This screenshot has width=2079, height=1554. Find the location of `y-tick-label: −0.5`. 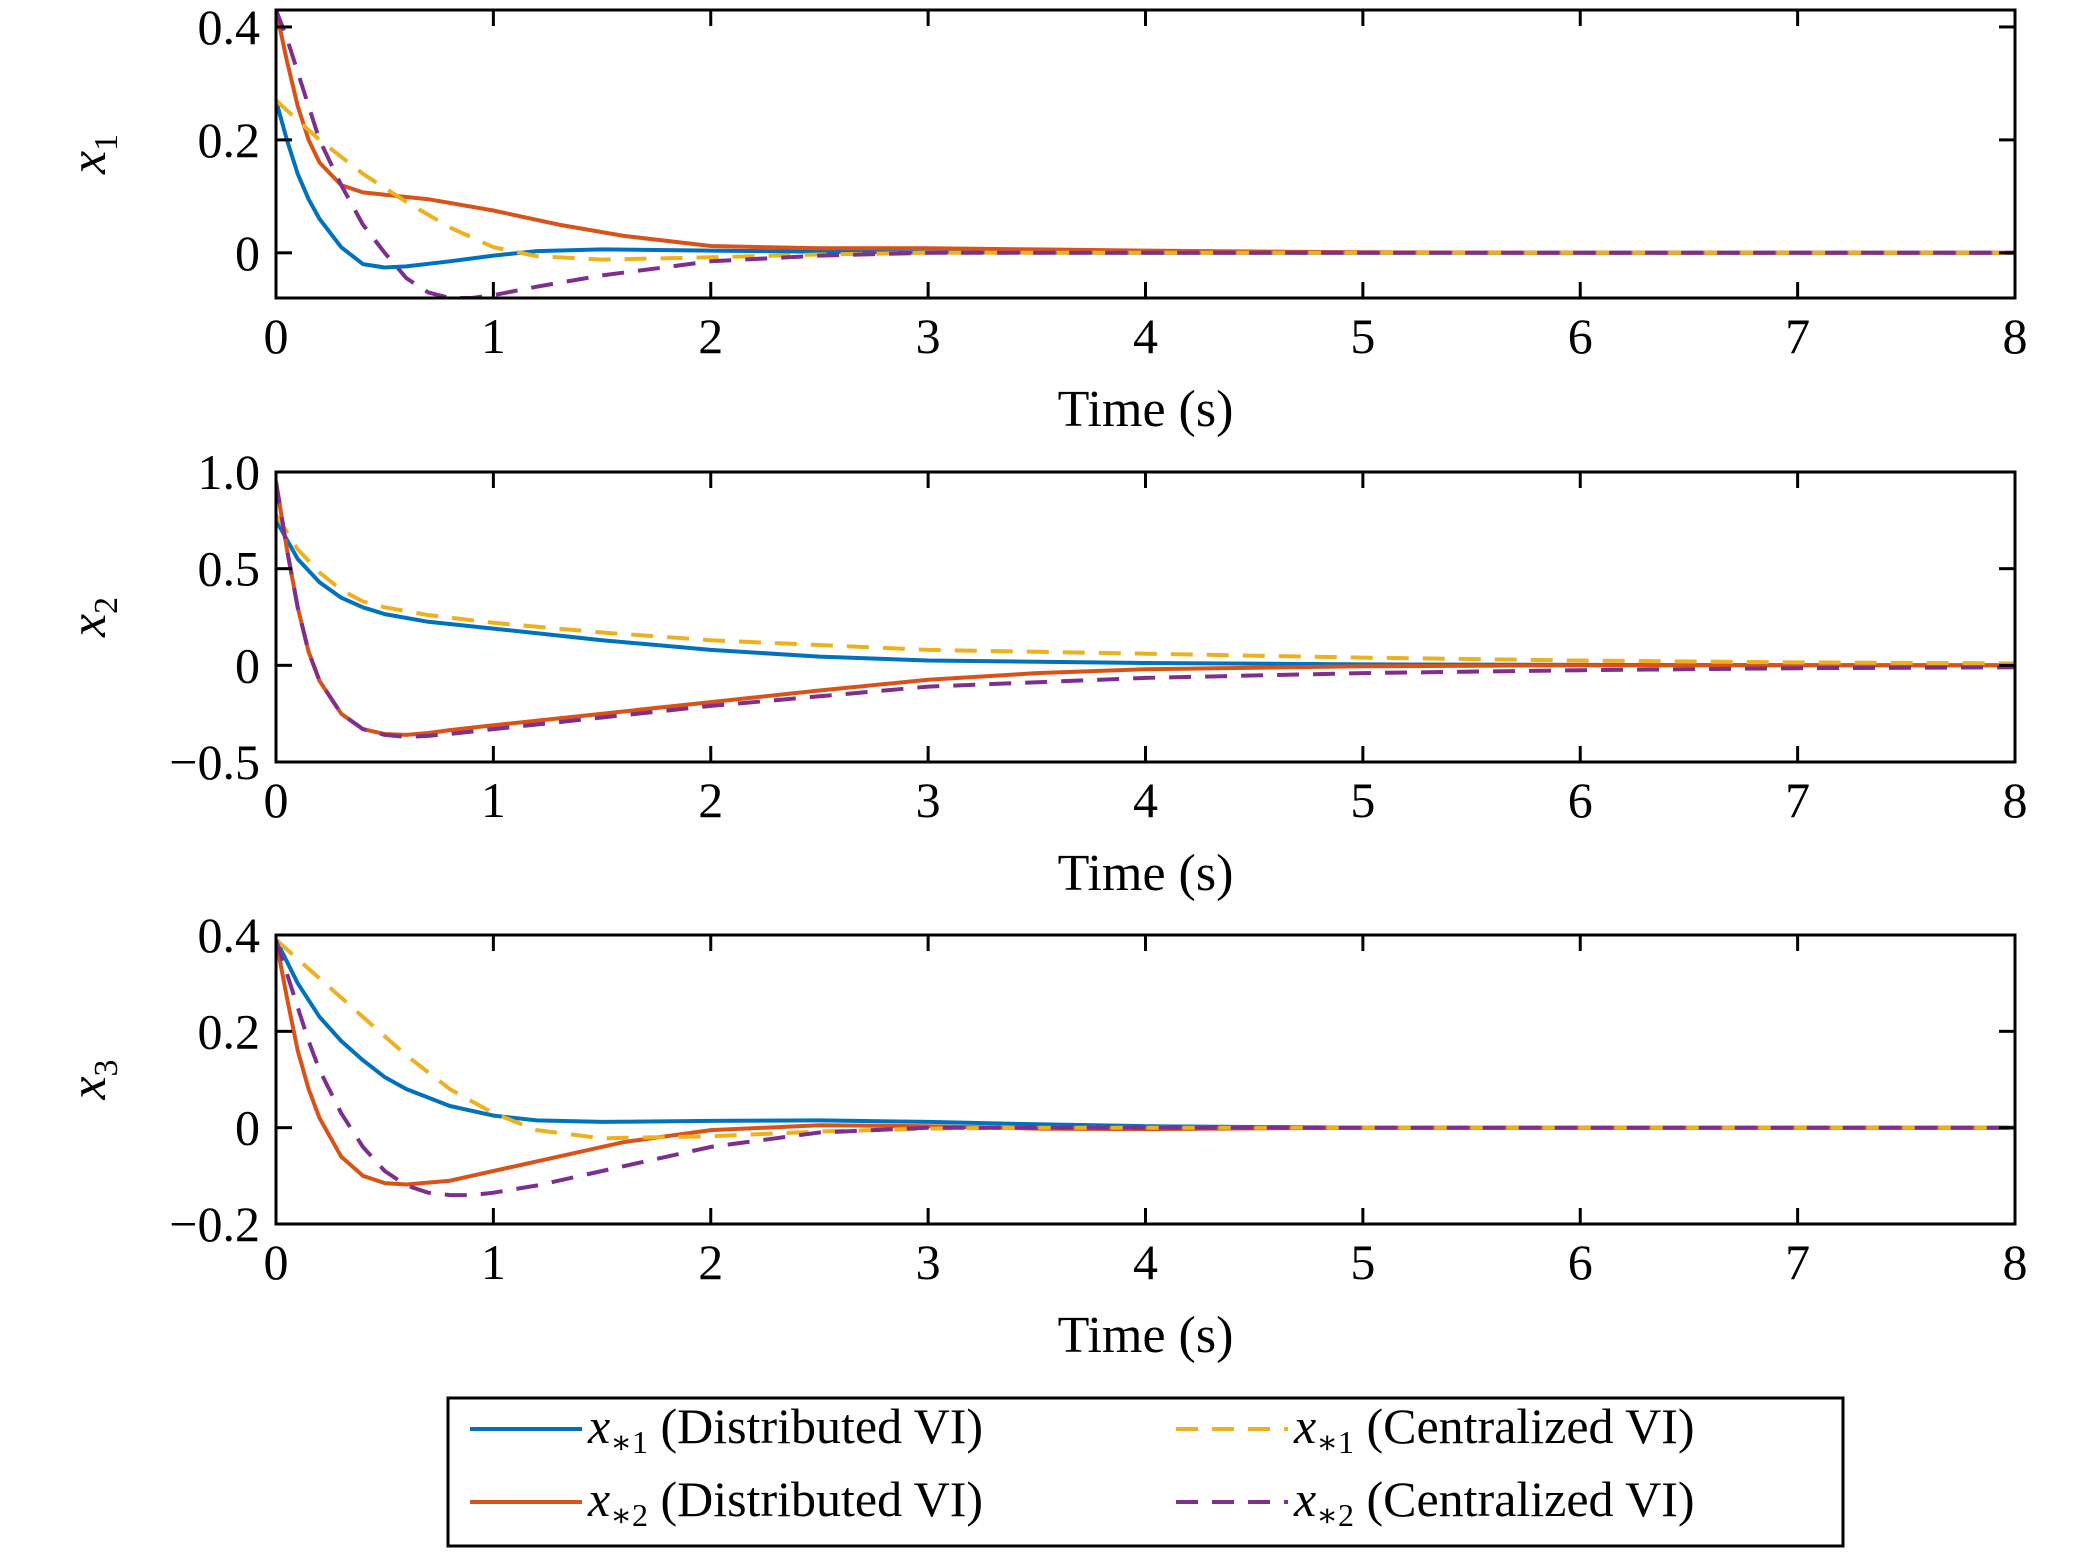

y-tick-label: −0.5 is located at coordinates (214, 762).